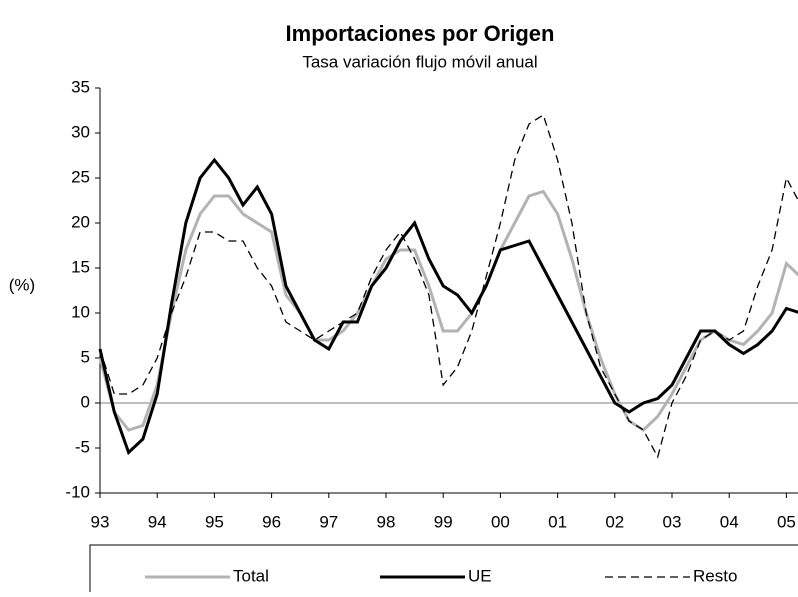  Describe the element at coordinates (251, 575) in the screenshot. I see `legend-label: Total` at that location.